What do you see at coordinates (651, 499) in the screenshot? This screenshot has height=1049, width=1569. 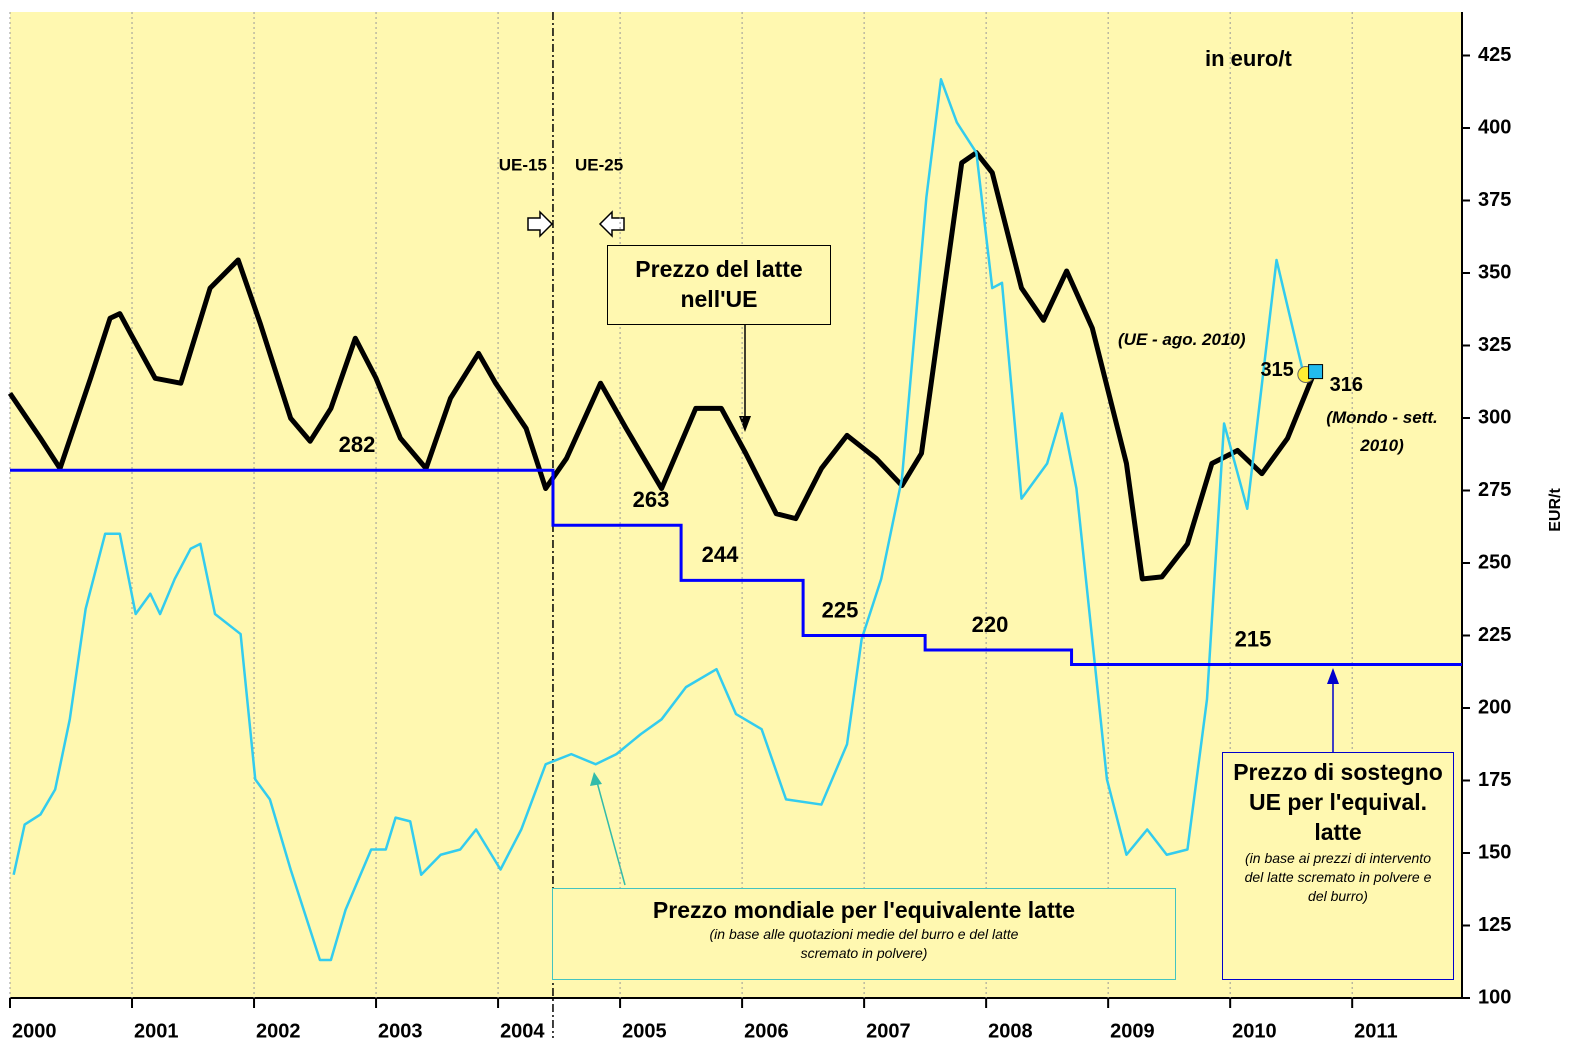 I see `data-label: 263` at bounding box center [651, 499].